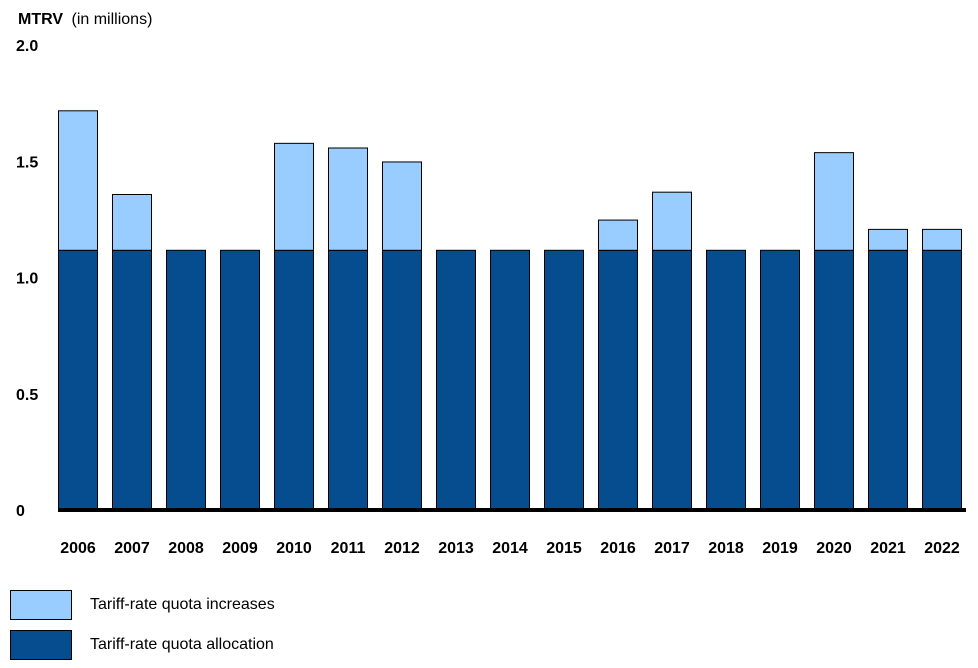 Image resolution: width=978 pixels, height=668 pixels. I want to click on y-tick-label: 2.0, so click(27, 46).